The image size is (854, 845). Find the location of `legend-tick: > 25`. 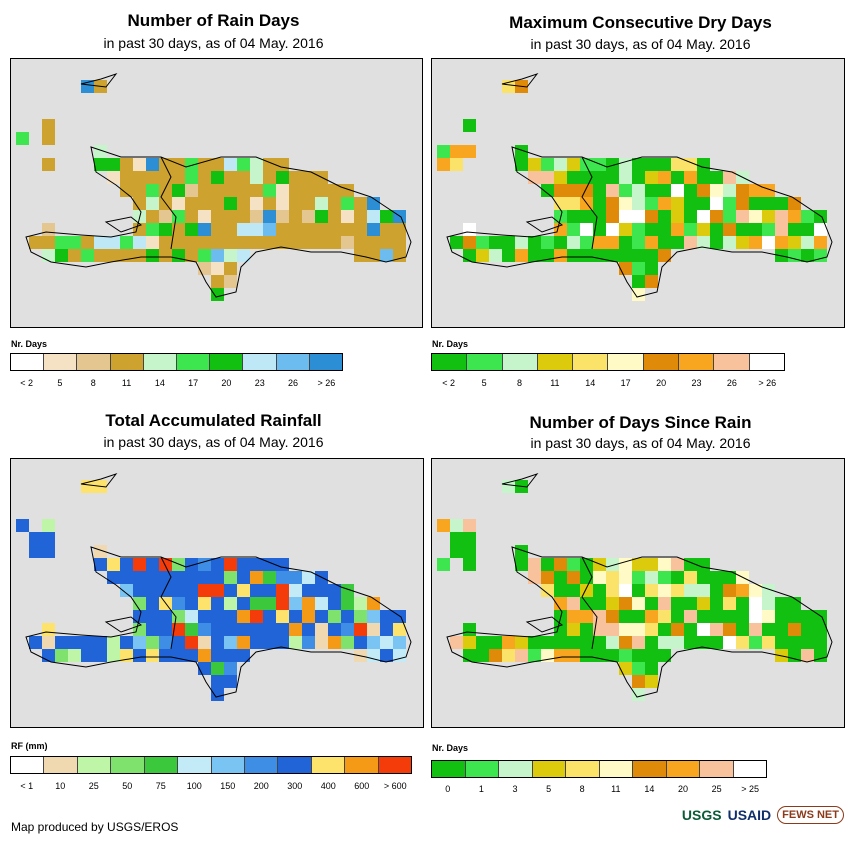

legend-tick: > 25 is located at coordinates (750, 789).